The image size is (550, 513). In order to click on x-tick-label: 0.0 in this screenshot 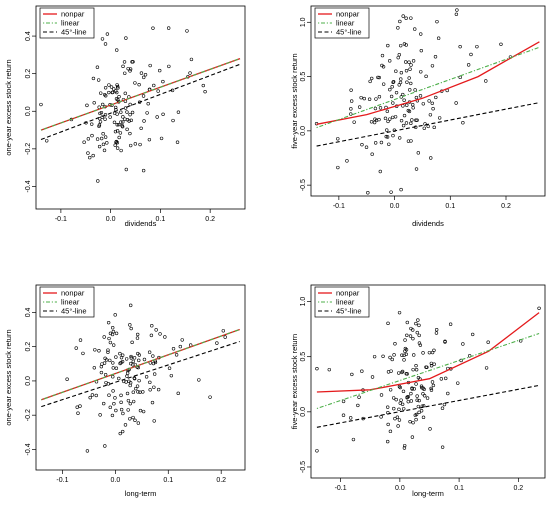, I will do `click(111, 219)`.